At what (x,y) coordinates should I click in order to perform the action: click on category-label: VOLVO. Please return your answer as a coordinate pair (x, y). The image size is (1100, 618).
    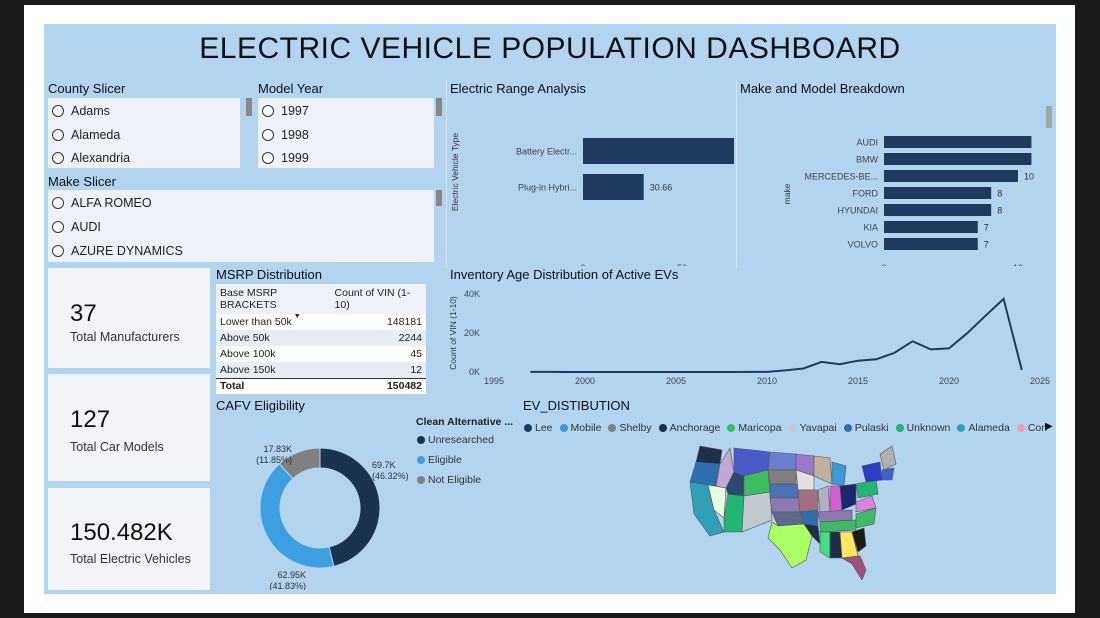
    Looking at the image, I should click on (863, 245).